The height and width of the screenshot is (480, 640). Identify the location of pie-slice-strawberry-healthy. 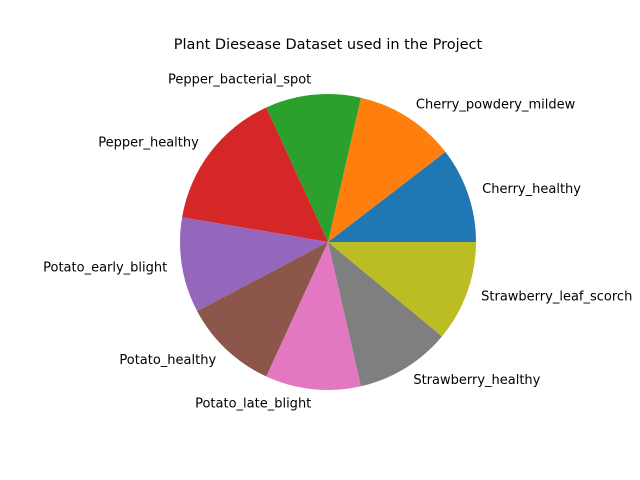
(385, 314).